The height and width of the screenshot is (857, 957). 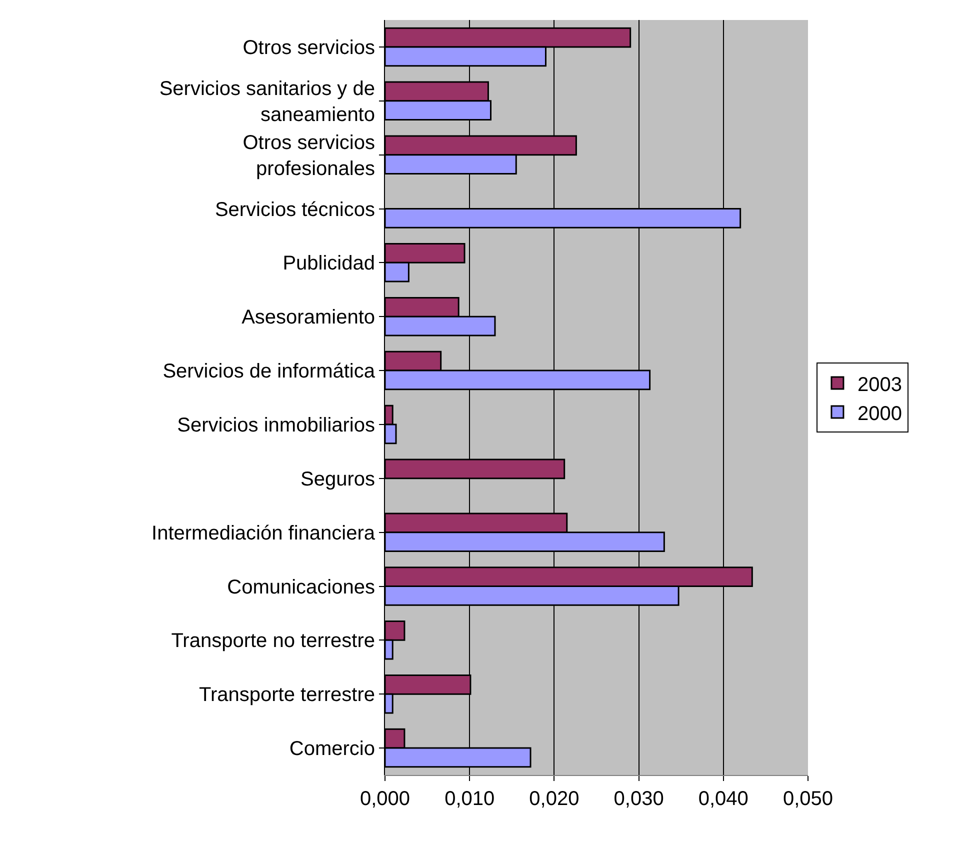 What do you see at coordinates (879, 413) in the screenshot?
I see `legend-label: 2000` at bounding box center [879, 413].